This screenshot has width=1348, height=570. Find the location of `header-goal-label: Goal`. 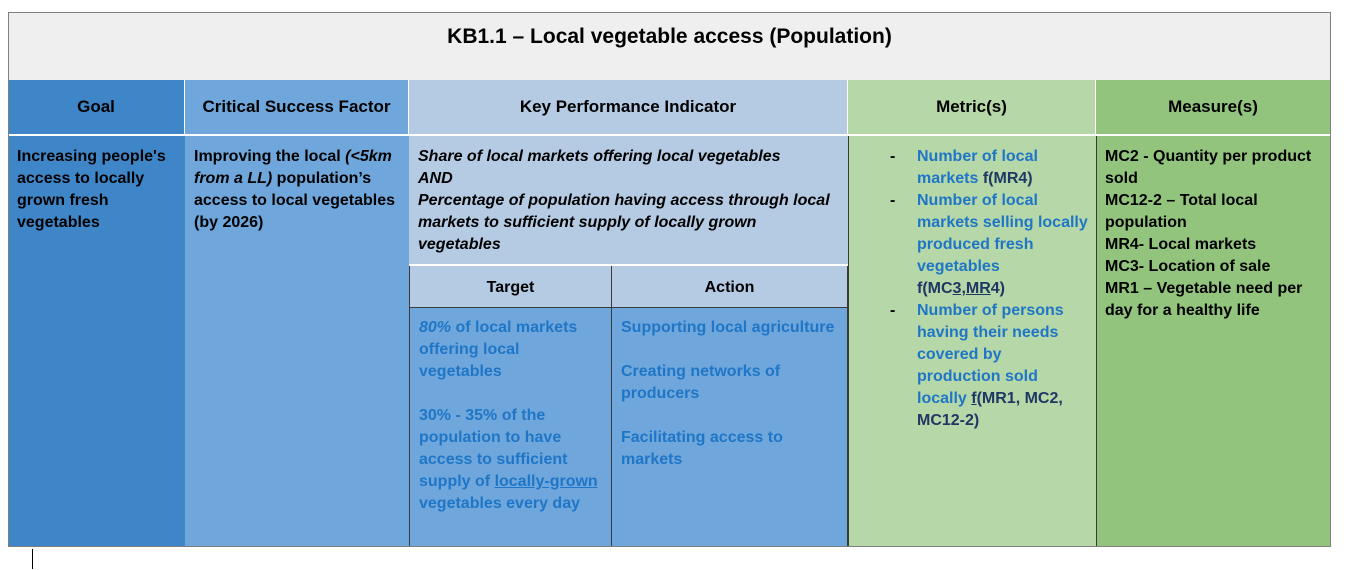

header-goal-label: Goal is located at coordinates (96, 106).